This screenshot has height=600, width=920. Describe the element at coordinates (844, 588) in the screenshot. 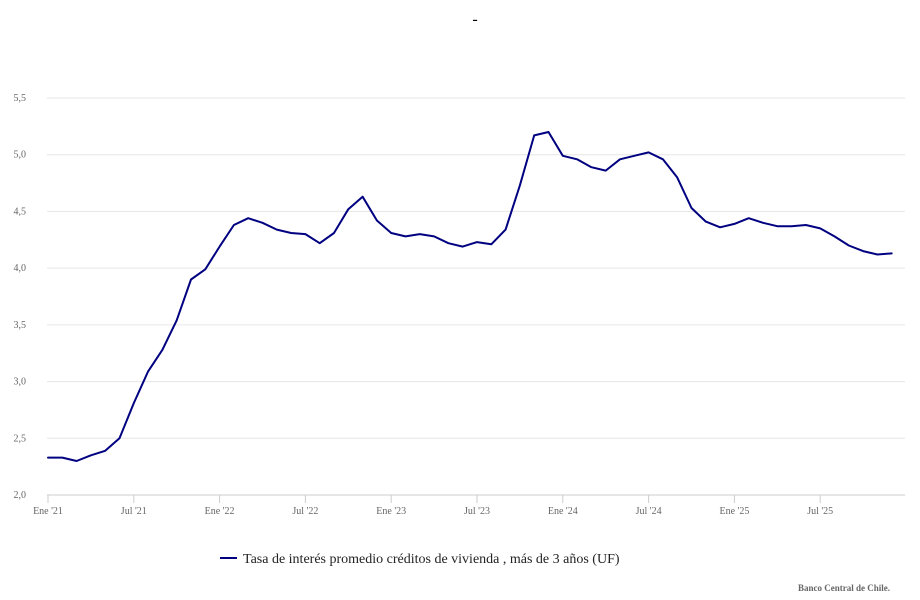

I see `credits-text: Banco Central de Chile.` at that location.